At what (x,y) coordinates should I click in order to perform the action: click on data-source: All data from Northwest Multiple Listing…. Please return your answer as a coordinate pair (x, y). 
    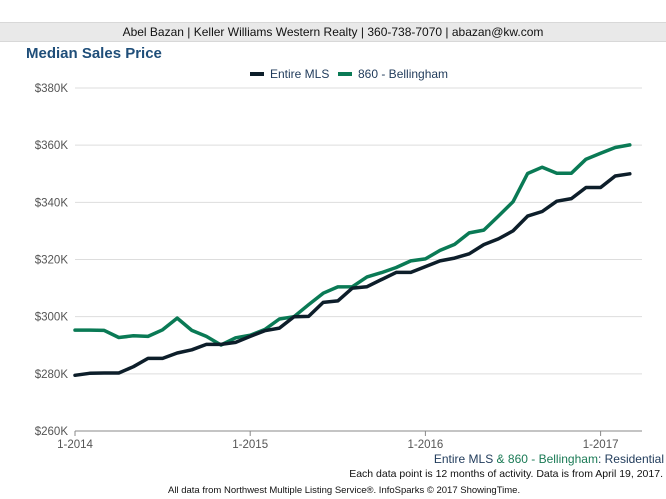
    Looking at the image, I should click on (344, 490).